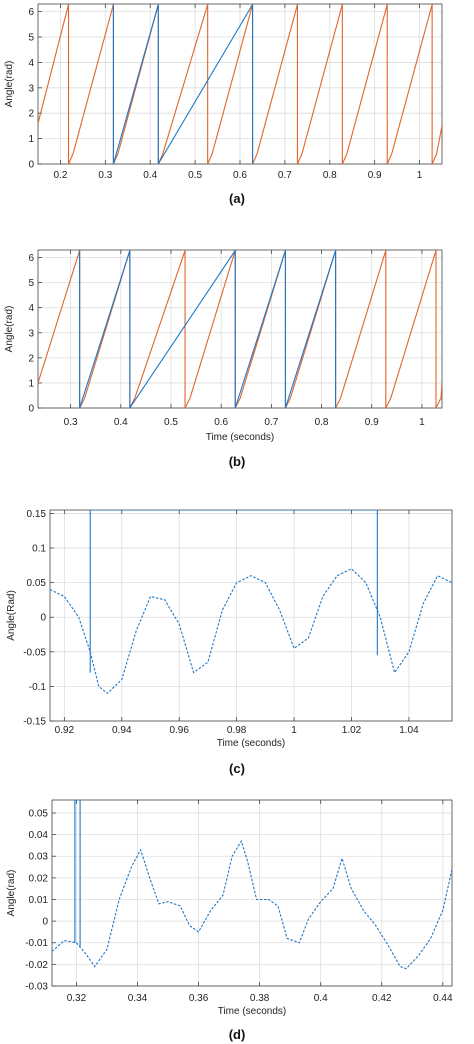 Image resolution: width=474 pixels, height=1044 pixels. Describe the element at coordinates (39, 878) in the screenshot. I see `y-tick-label: 0.02` at that location.